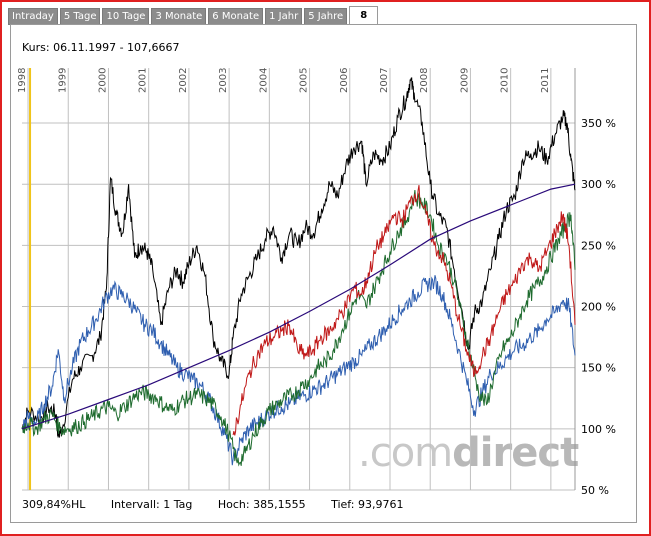  I want to click on change-value: 309,84%HL, so click(54, 504).